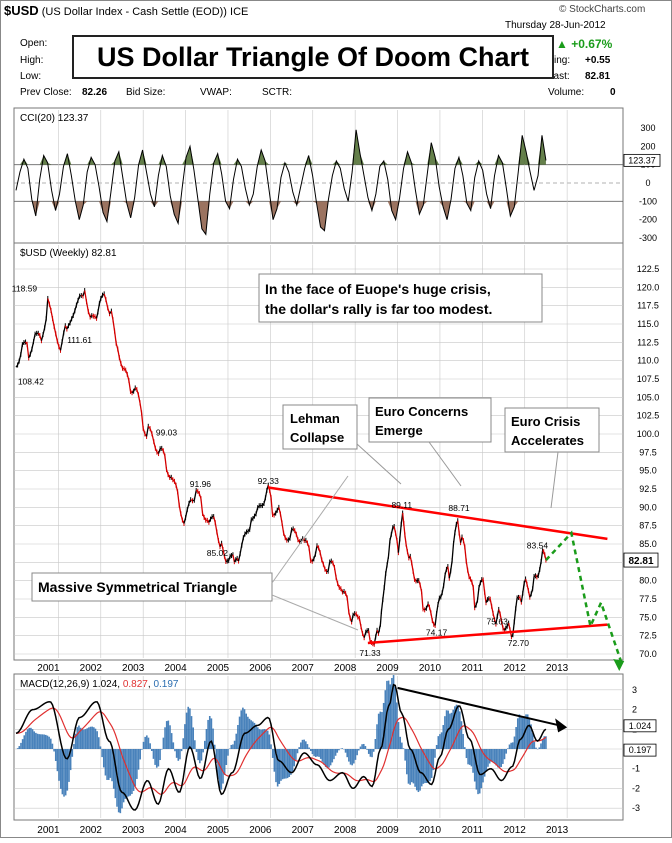 The height and width of the screenshot is (843, 672). Describe the element at coordinates (345, 830) in the screenshot. I see `macd-year-label: 2008` at that location.